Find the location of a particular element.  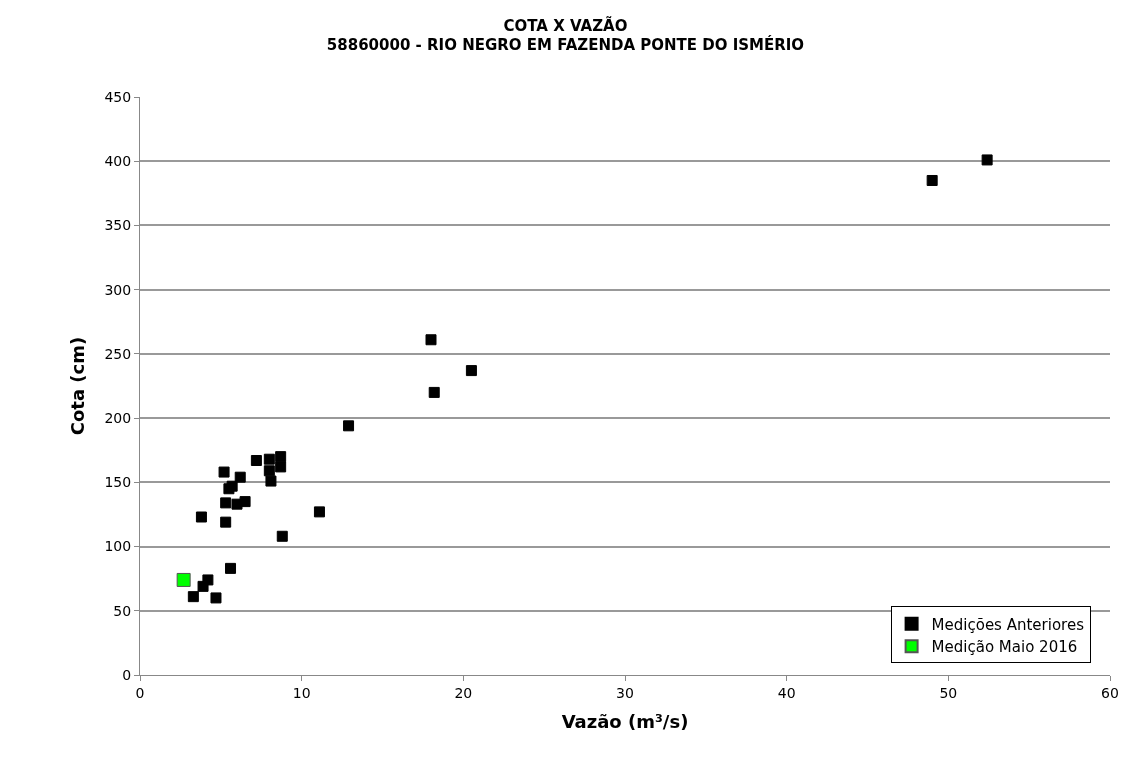

legend-label: Medições Anteriores is located at coordinates (1008, 624).